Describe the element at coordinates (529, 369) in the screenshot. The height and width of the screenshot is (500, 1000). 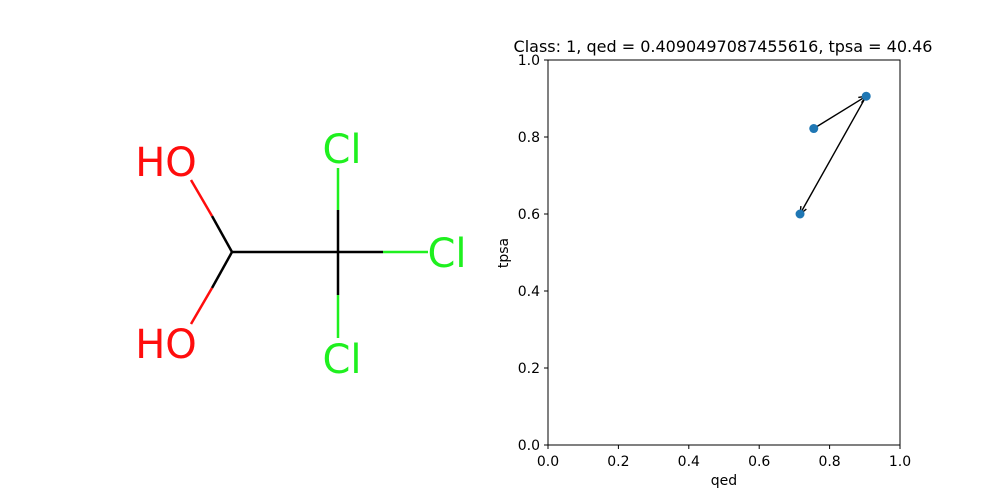
I see `y-tick-label: 0.2` at that location.